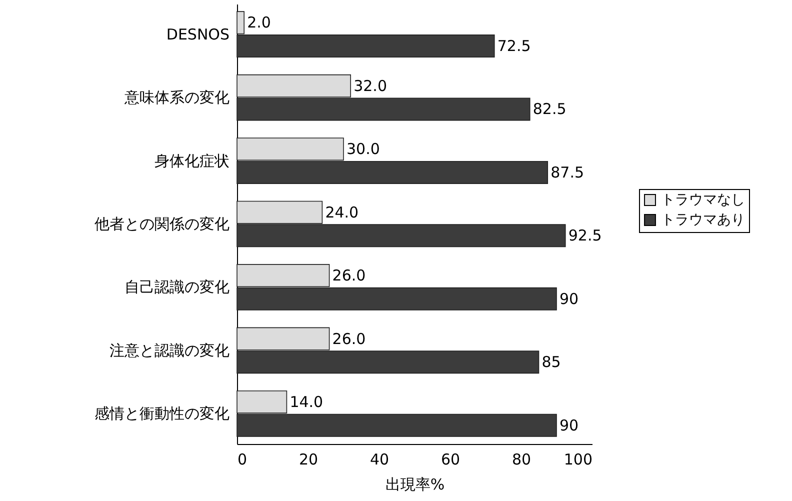 The height and width of the screenshot is (501, 792). What do you see at coordinates (380, 459) in the screenshot?
I see `x-tick-label: 40` at bounding box center [380, 459].